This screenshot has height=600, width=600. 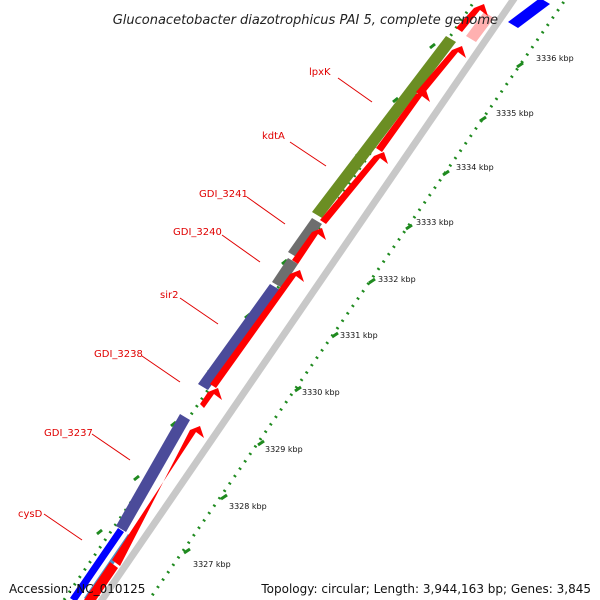 I want to click on kbp-label-3328: 3328 kbp, so click(x=248, y=506).